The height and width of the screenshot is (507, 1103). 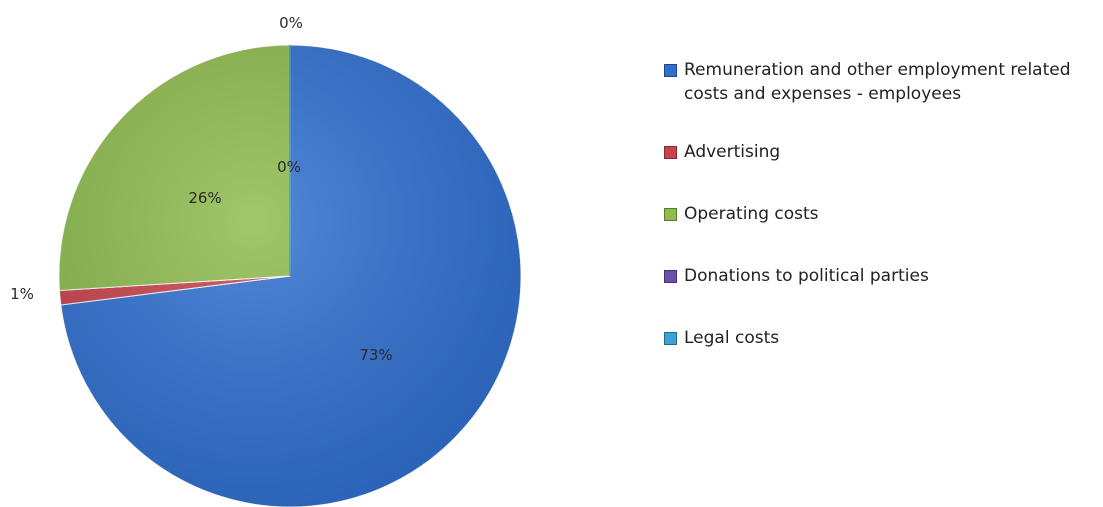 I want to click on legend-swatch-legal-costs, so click(x=670, y=338).